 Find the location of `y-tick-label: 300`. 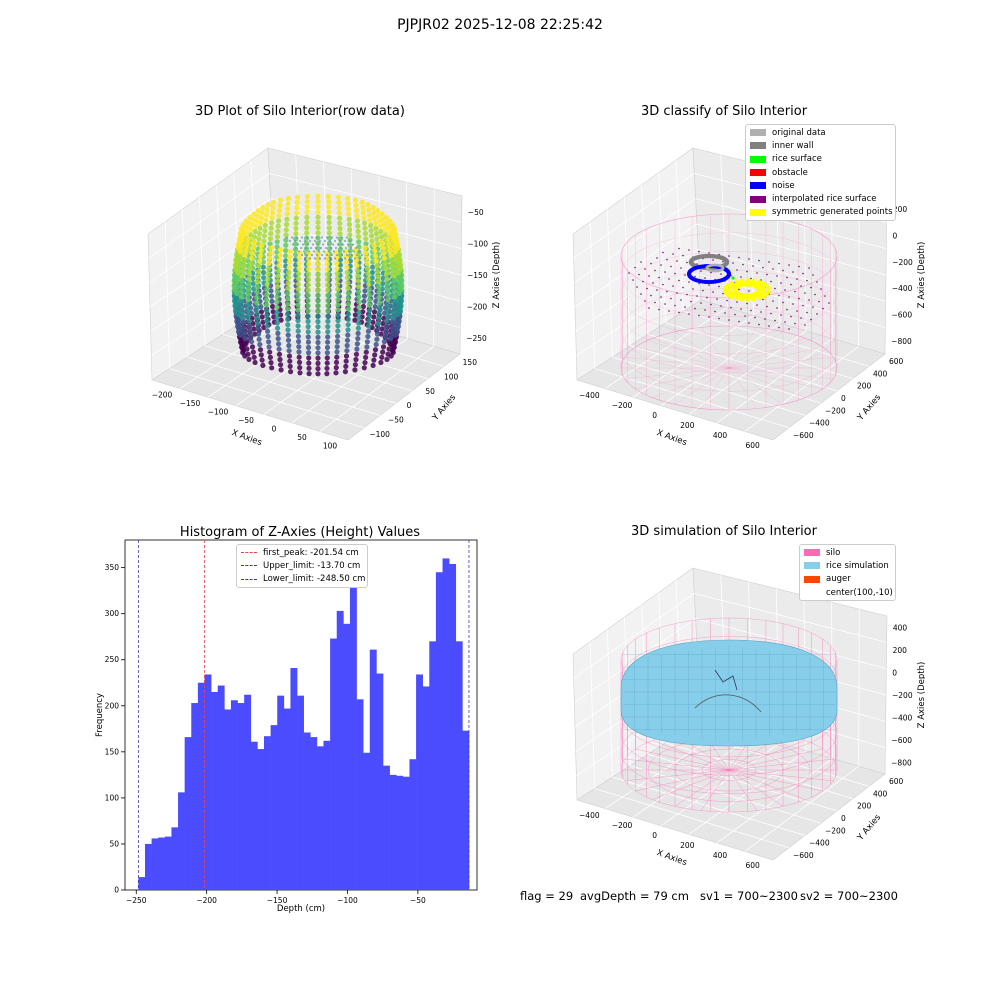

y-tick-label: 300 is located at coordinates (112, 613).